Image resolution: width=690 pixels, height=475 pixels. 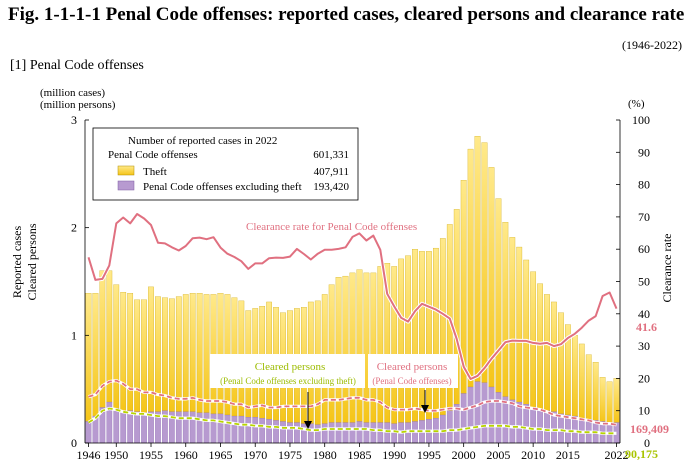 I want to click on bar-theft-1962, so click(x=199, y=353).